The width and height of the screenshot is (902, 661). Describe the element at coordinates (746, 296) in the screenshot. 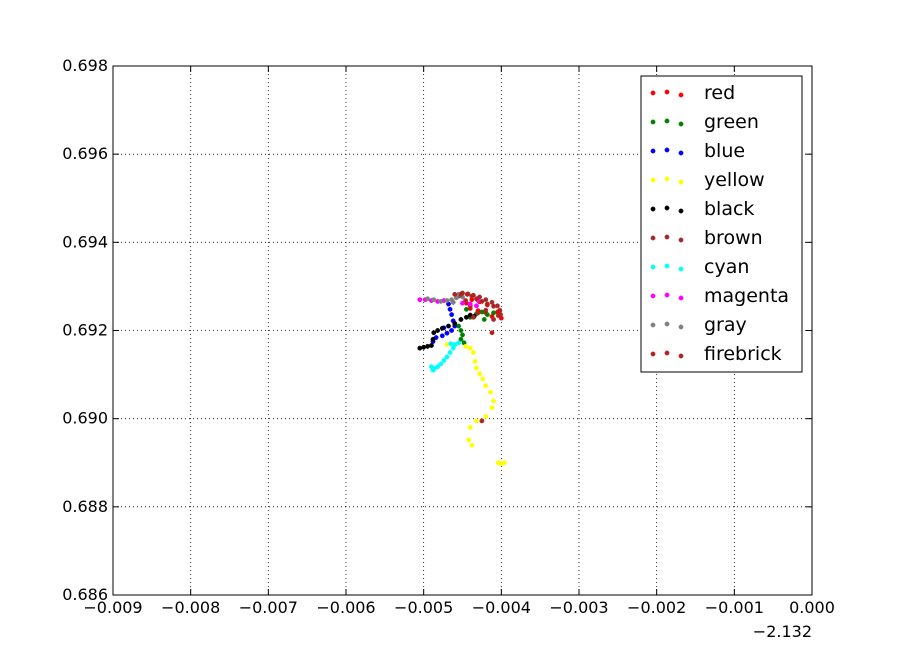

I see `legend-label-magenta: magenta` at that location.